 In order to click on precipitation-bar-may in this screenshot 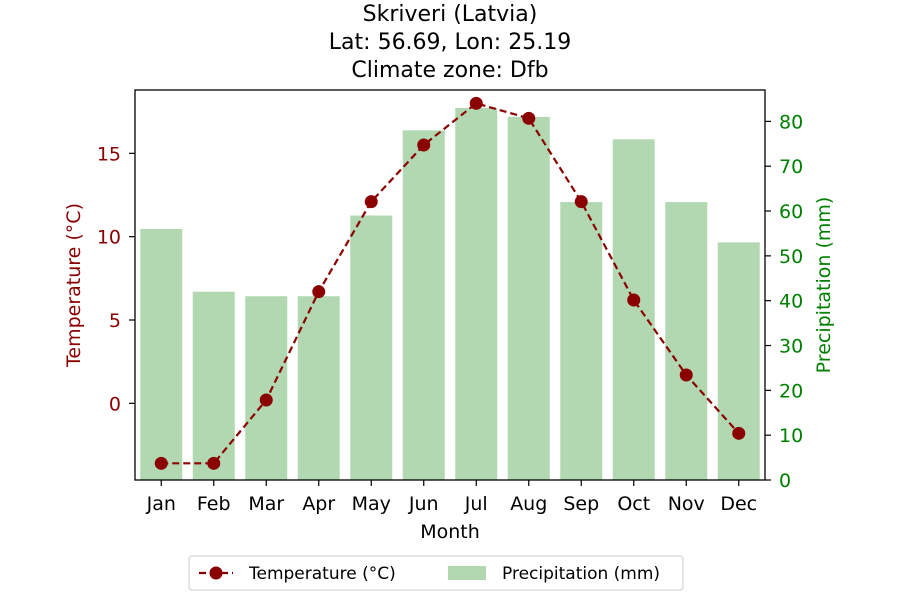, I will do `click(371, 347)`.